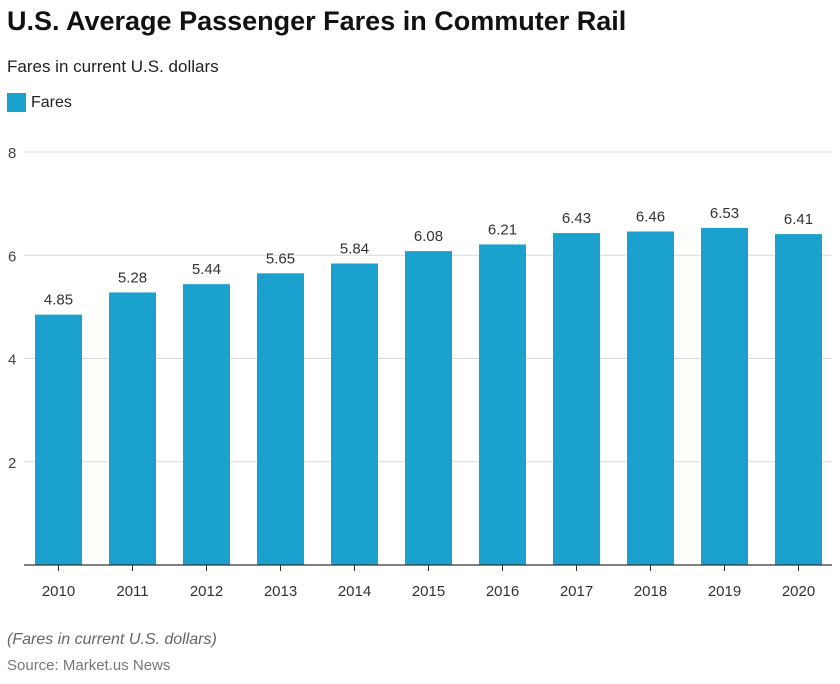 The image size is (840, 684). I want to click on value-label: 6.08, so click(428, 236).